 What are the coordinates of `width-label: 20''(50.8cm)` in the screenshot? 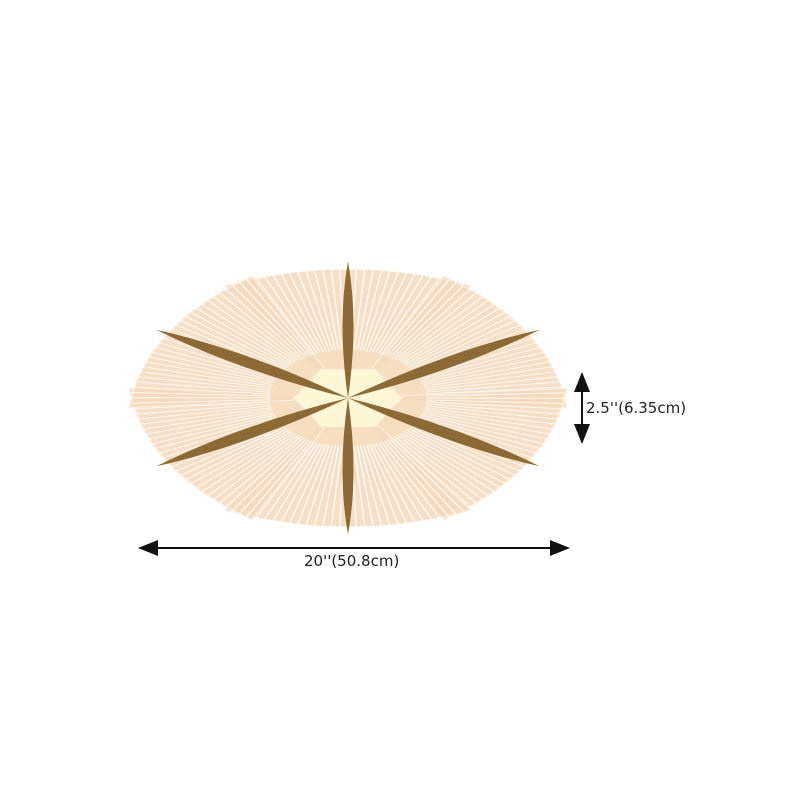 It's located at (352, 561).